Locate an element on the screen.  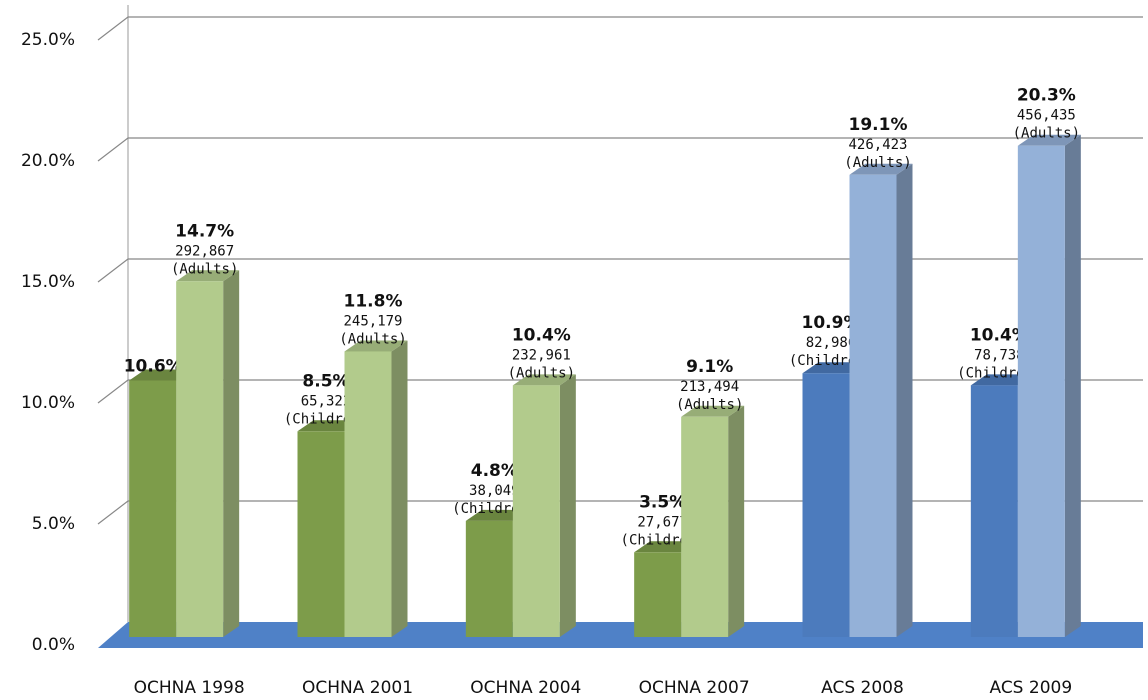
y-tick-label: 5.0% is located at coordinates (53, 524).